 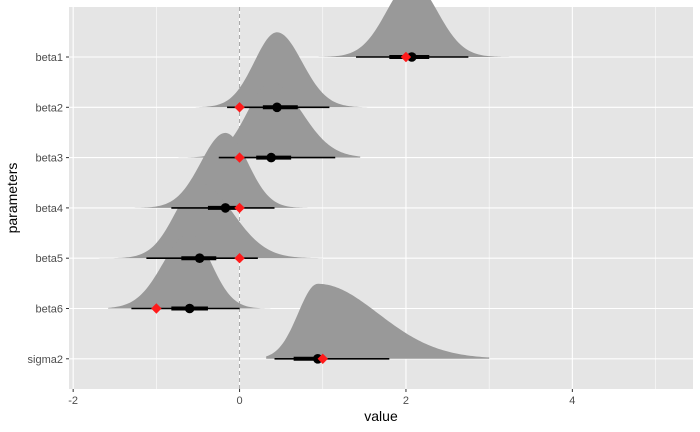 I want to click on x-axis-title: value, so click(x=381, y=416).